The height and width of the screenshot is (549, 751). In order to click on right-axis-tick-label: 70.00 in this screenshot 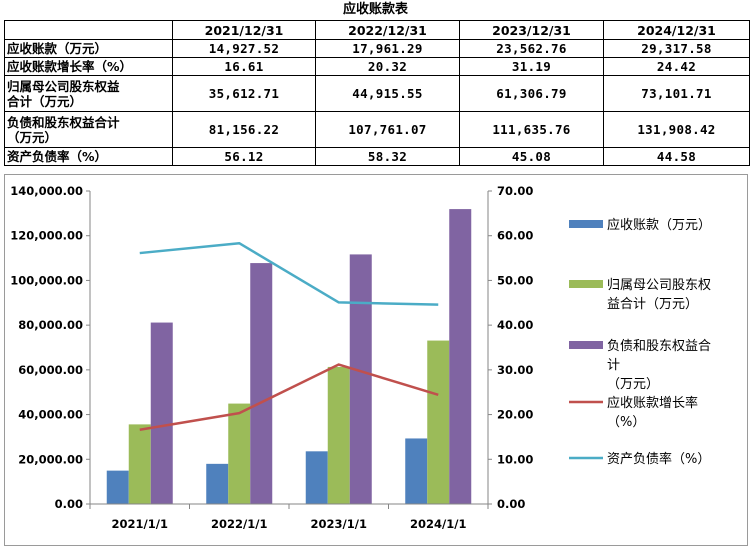, I will do `click(515, 191)`.